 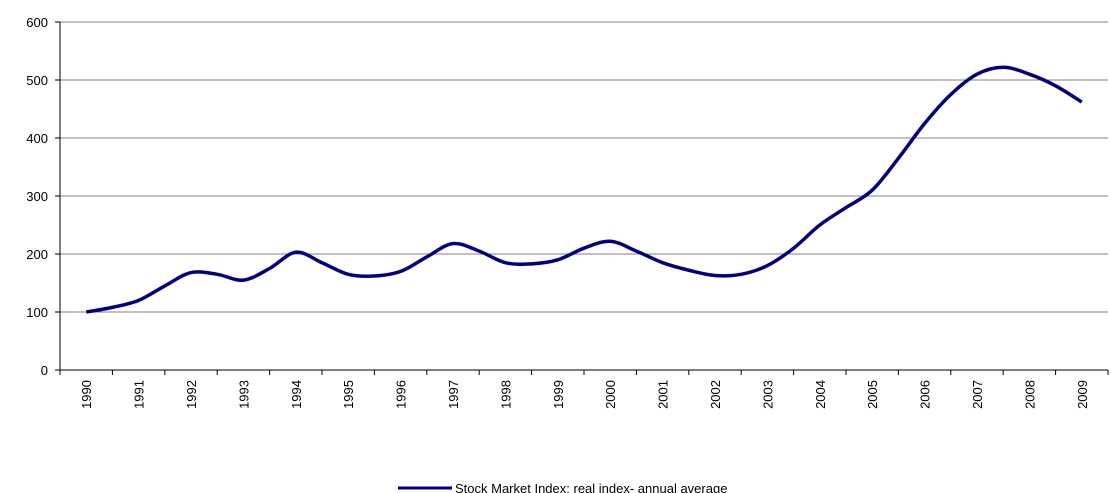 I want to click on y-tick-label: 500, so click(x=37, y=80).